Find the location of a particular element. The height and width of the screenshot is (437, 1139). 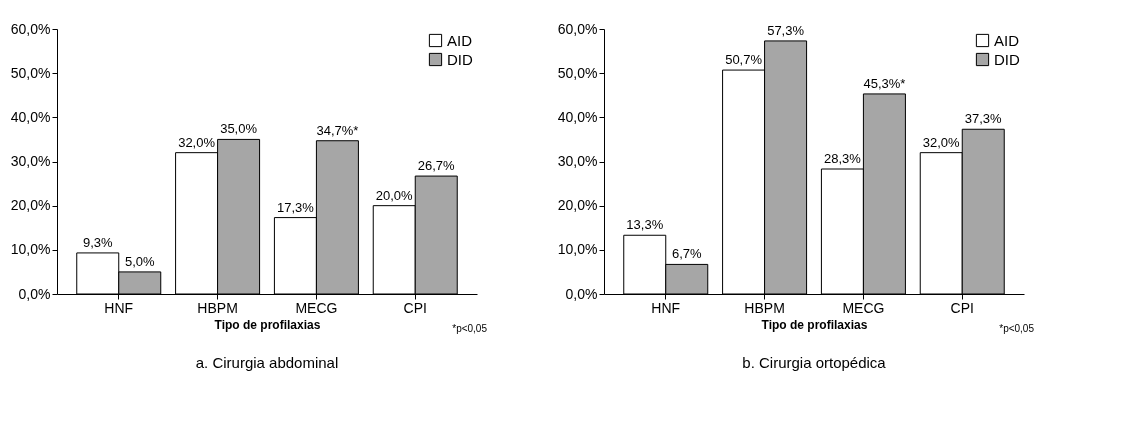

data-label: 35,0% is located at coordinates (239, 129).